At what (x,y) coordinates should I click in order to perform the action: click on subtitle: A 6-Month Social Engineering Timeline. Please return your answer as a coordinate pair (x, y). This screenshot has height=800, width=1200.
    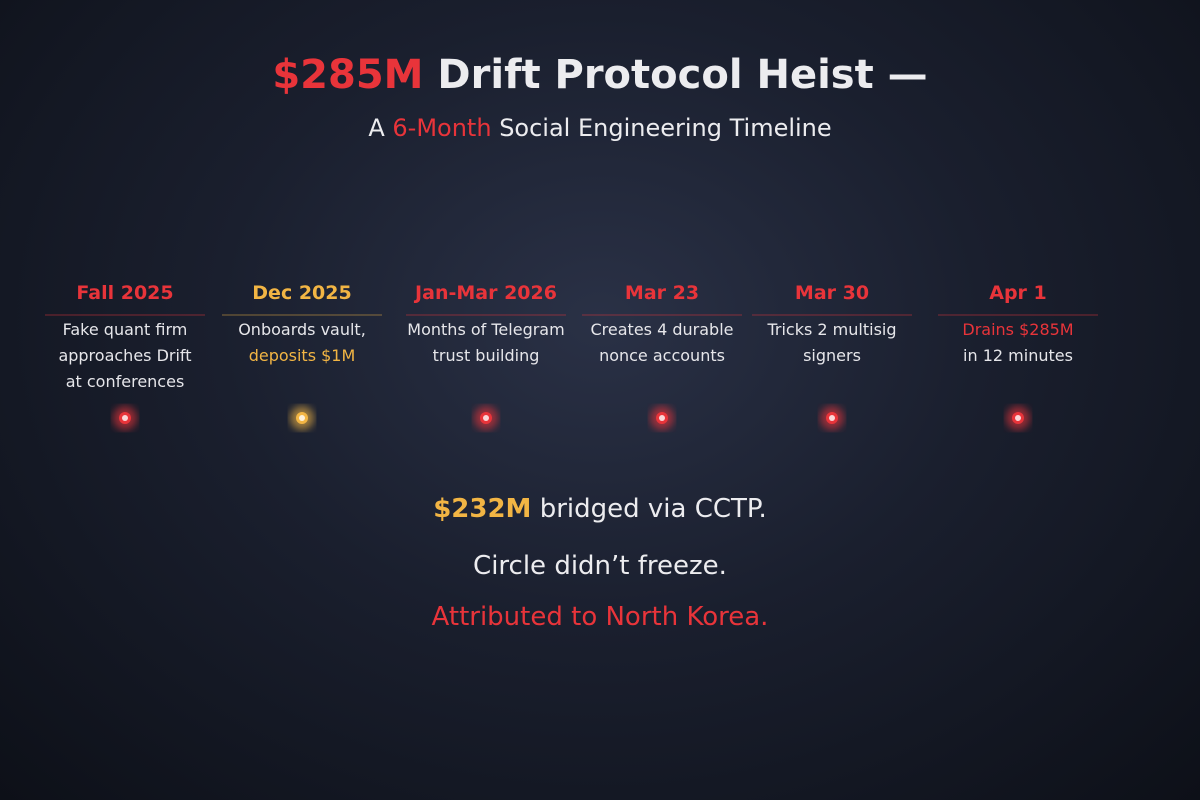
    Looking at the image, I should click on (600, 128).